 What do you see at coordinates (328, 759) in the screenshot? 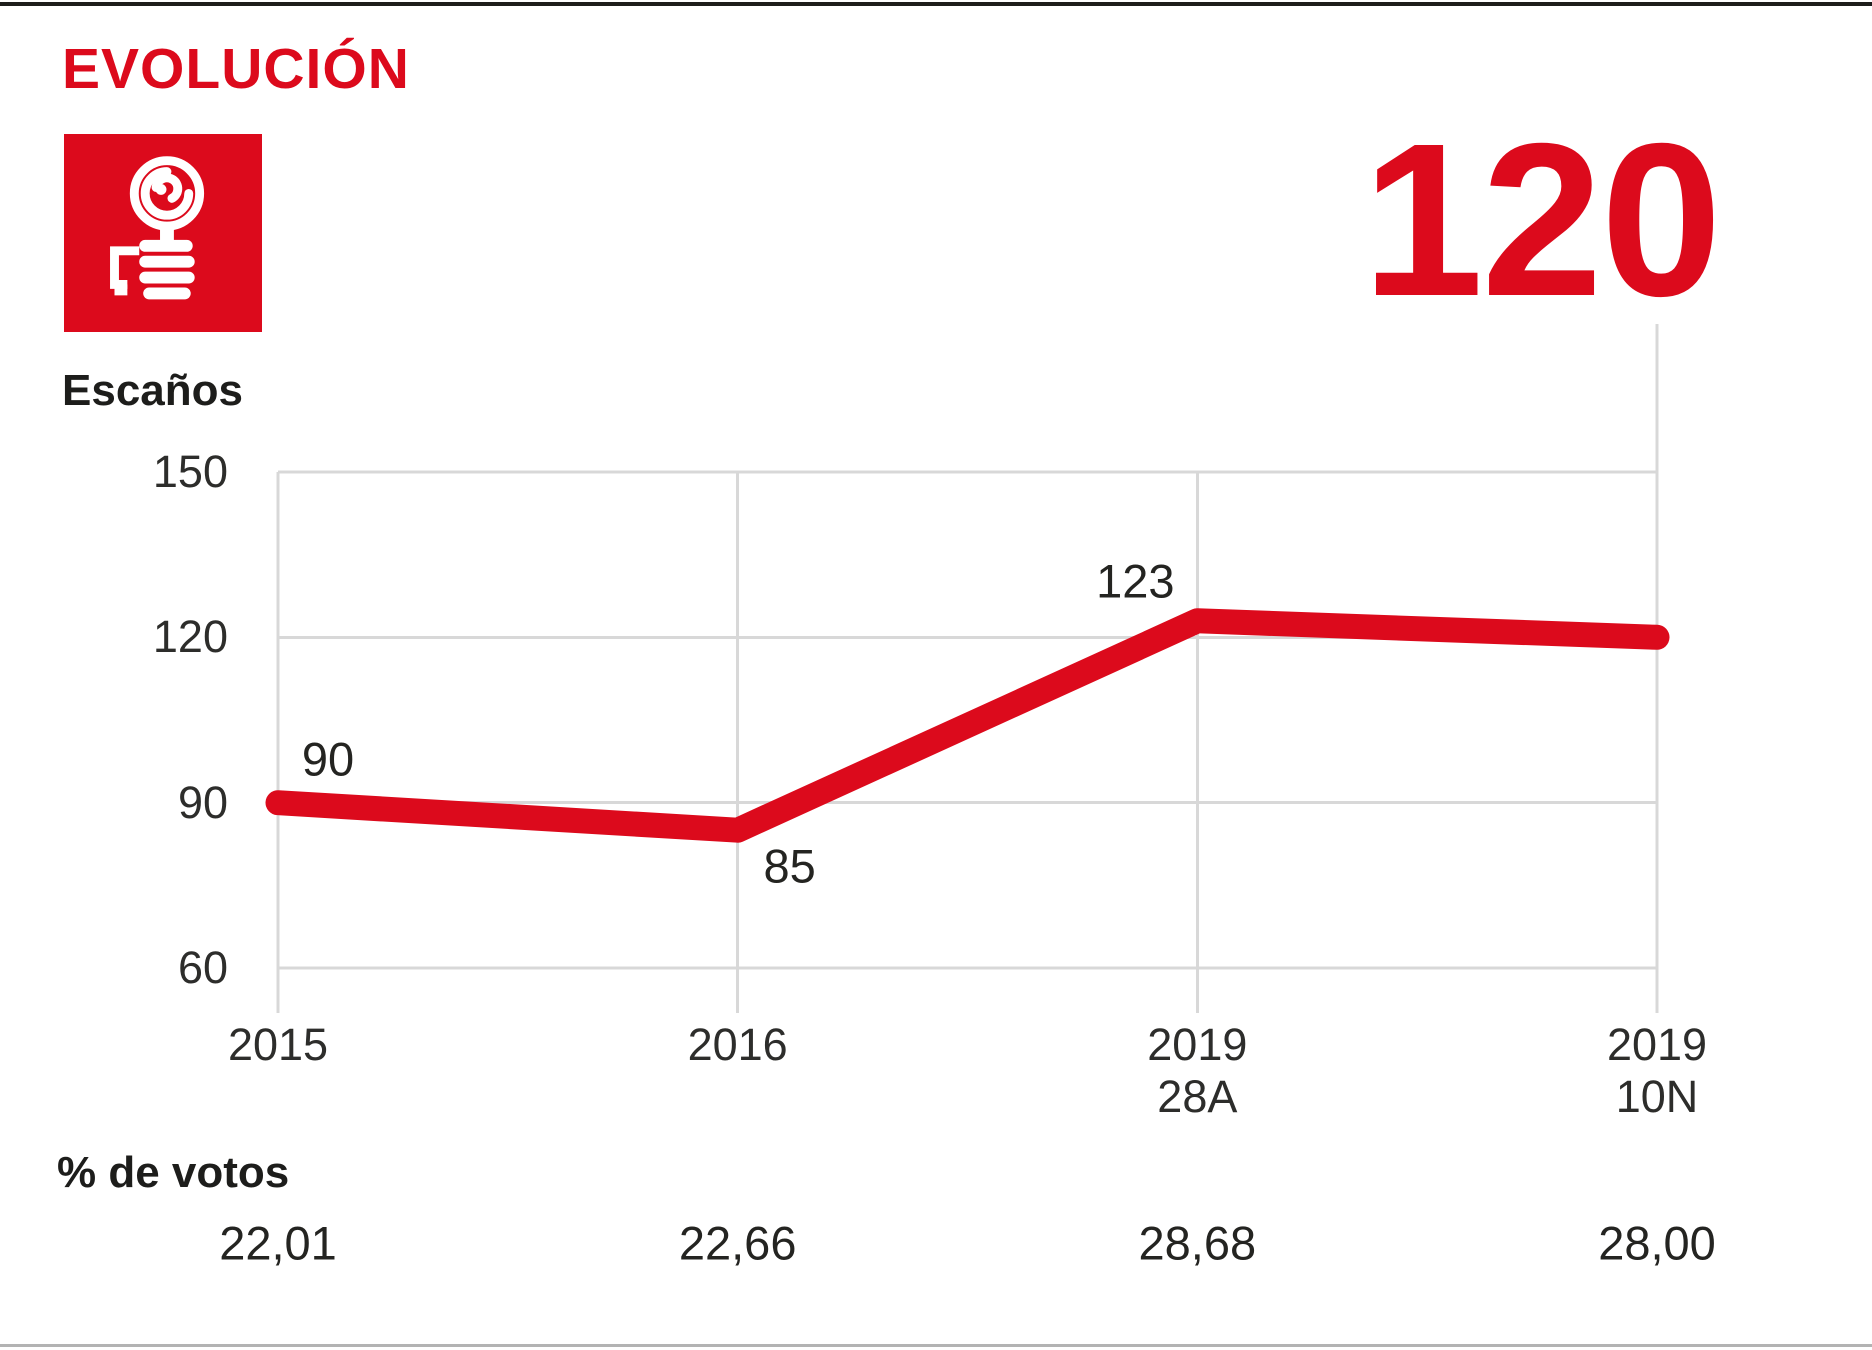
I see `point-label: 90` at bounding box center [328, 759].